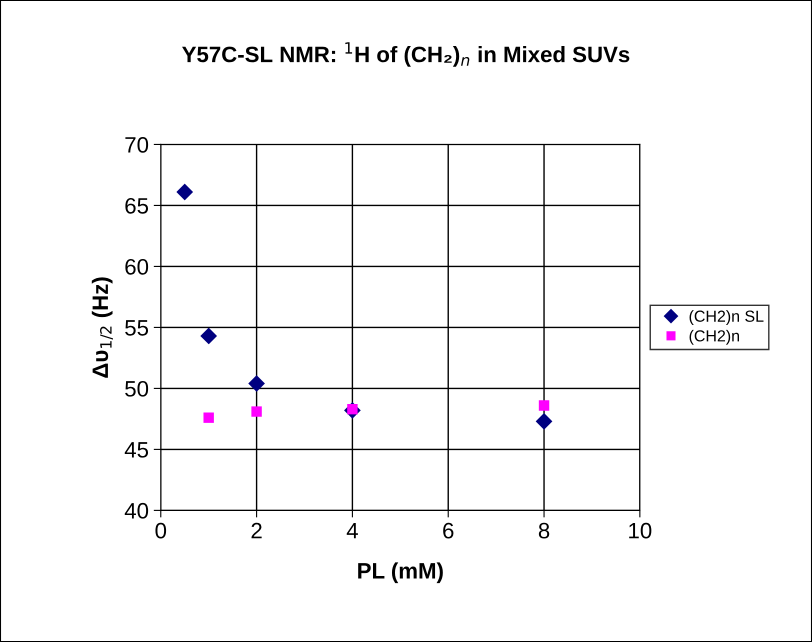 The image size is (812, 642). What do you see at coordinates (136, 206) in the screenshot?
I see `y-tick-label: 65` at bounding box center [136, 206].